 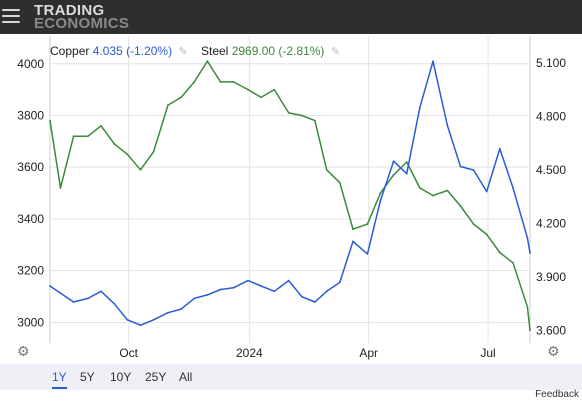 What do you see at coordinates (551, 170) in the screenshot?
I see `y-right-tick-label: 4.500` at bounding box center [551, 170].